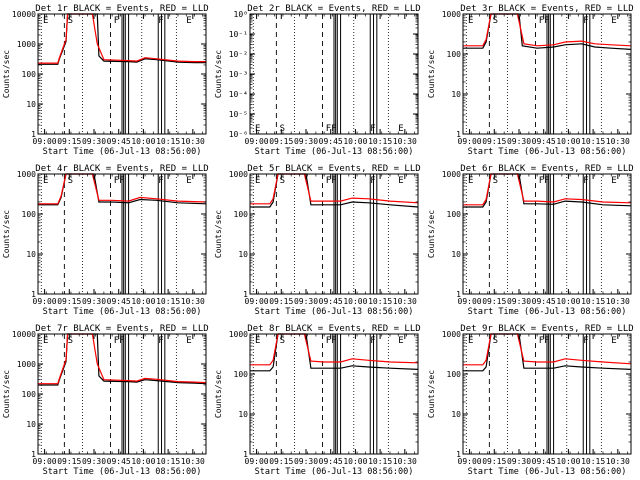  Describe the element at coordinates (241, 14) in the screenshot. I see `y-tick-label: 10⁰` at that location.